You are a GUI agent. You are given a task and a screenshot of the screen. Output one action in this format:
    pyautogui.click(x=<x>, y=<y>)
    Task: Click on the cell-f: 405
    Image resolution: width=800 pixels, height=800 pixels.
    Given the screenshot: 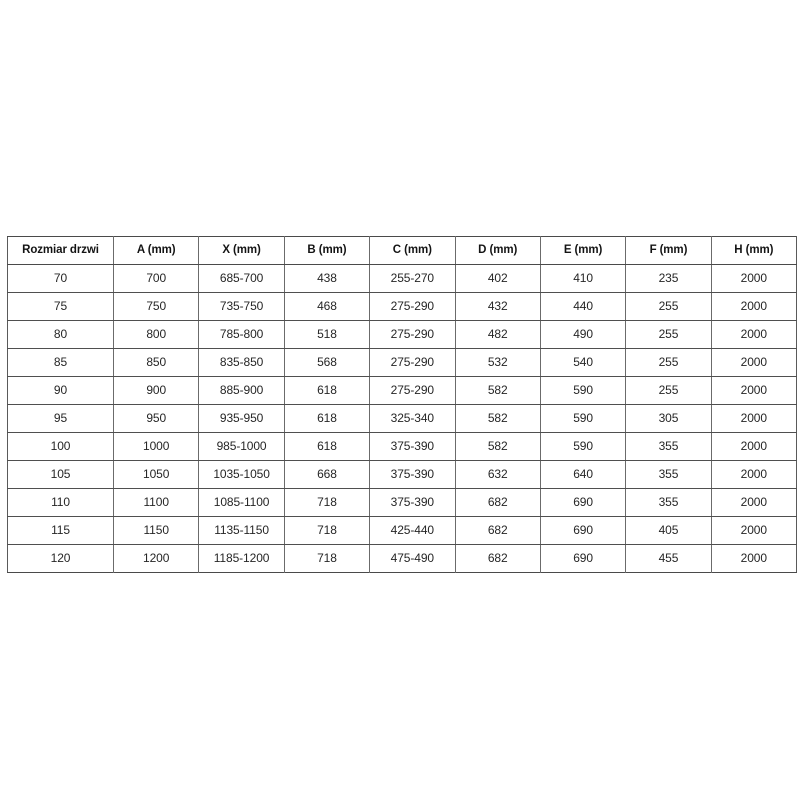 What is the action you would take?
    pyautogui.click(x=668, y=530)
    